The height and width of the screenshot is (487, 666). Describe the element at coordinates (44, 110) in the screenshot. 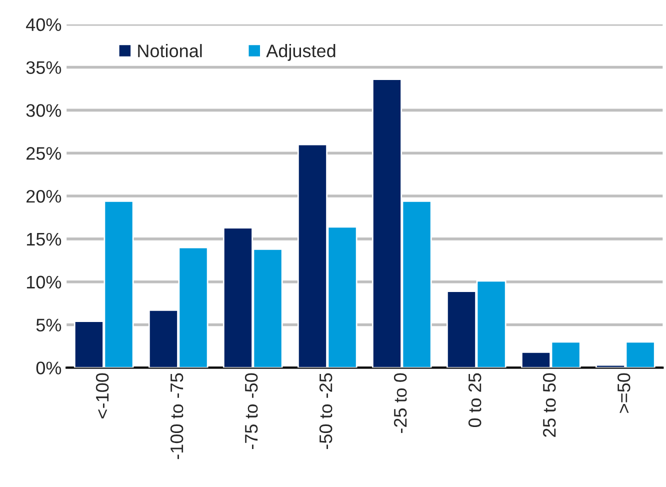

I see `y-tick-label: 30%` at that location.